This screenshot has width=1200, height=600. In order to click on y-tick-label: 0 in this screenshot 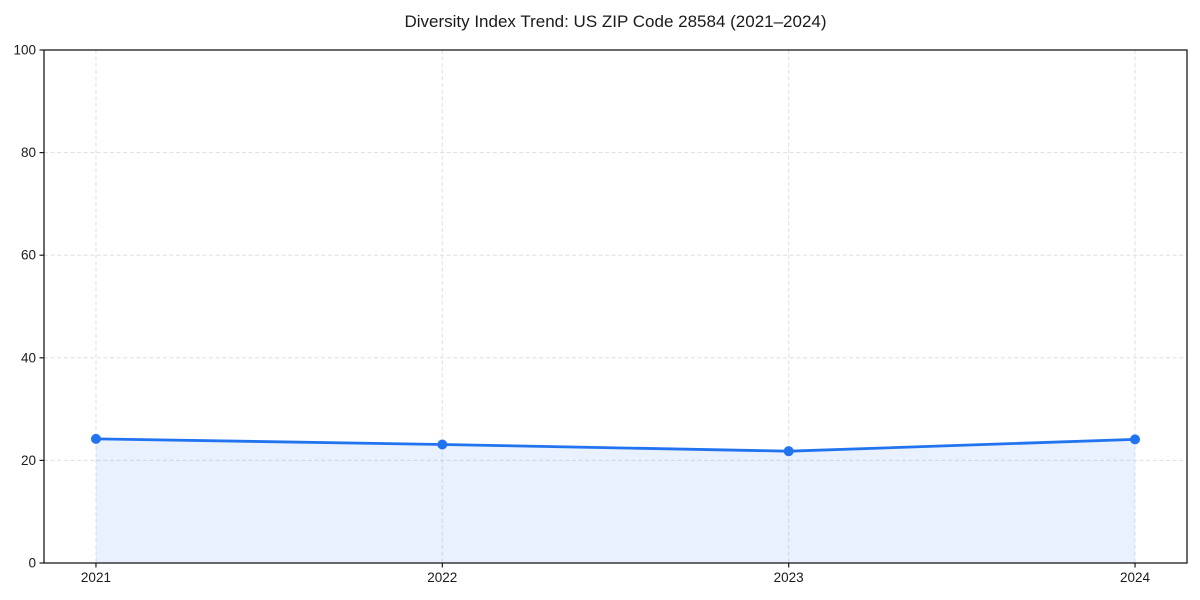, I will do `click(32, 563)`.